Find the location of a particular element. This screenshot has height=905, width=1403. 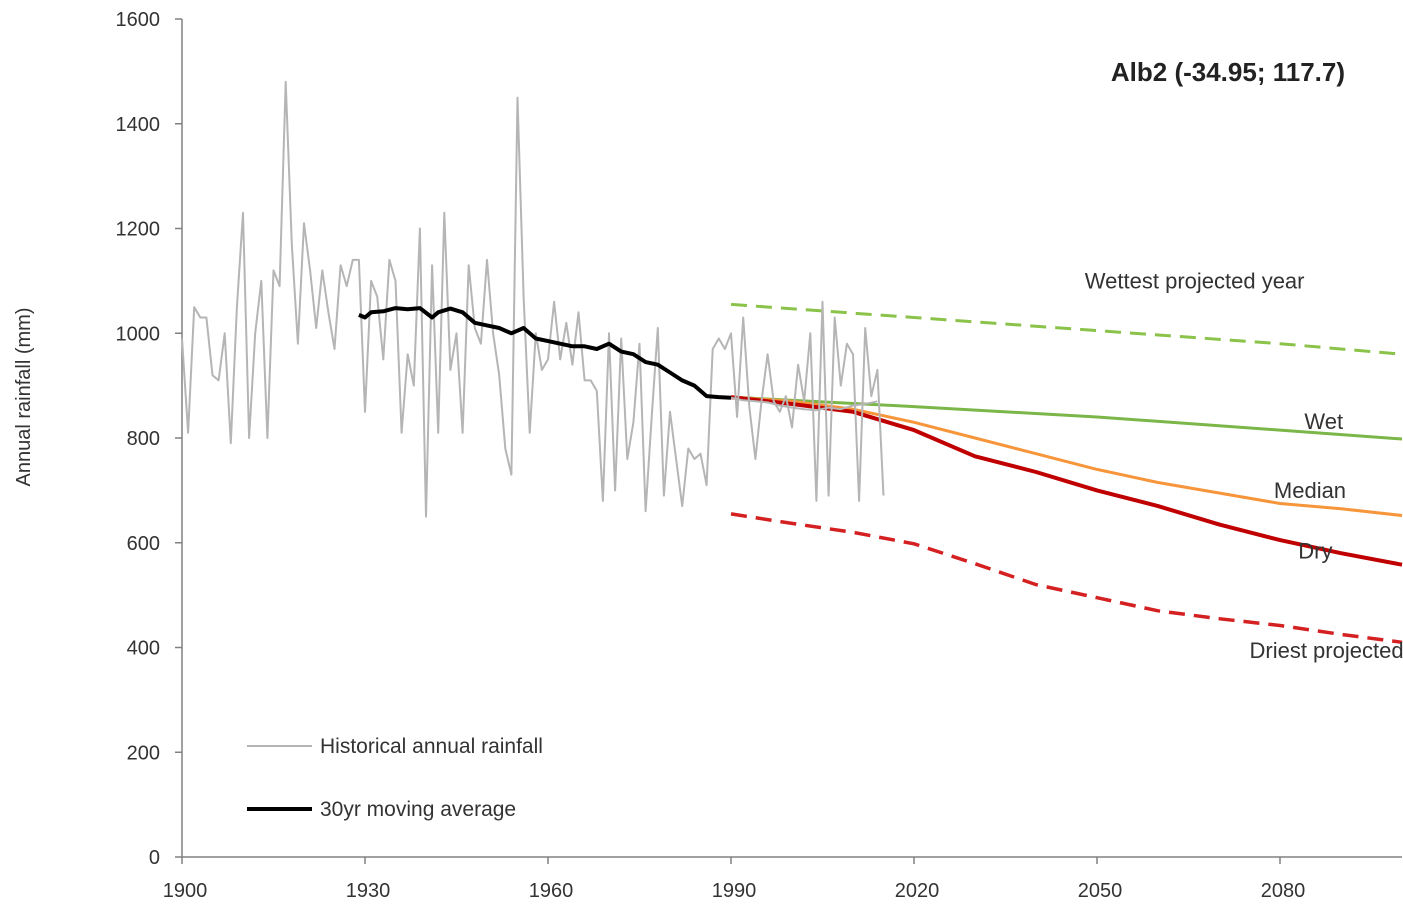

series-annotation: Wet is located at coordinates (1323, 421).